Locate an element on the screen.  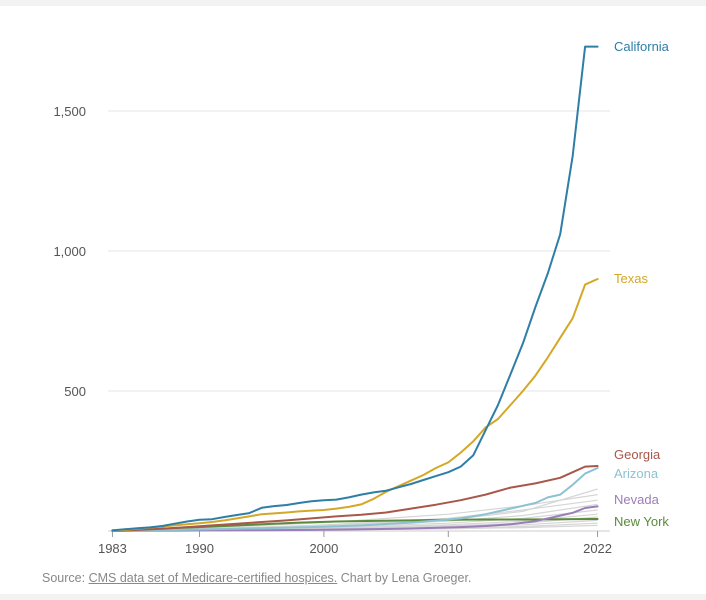
series-line-arizona is located at coordinates (355, 499).